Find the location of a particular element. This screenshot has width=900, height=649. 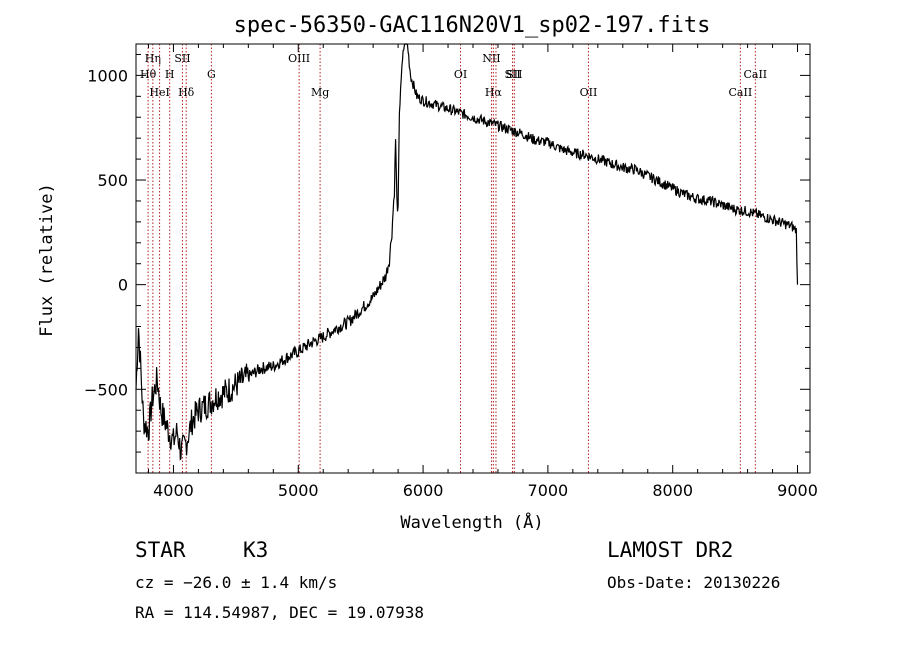

y-tick-label: −500 is located at coordinates (106, 389).